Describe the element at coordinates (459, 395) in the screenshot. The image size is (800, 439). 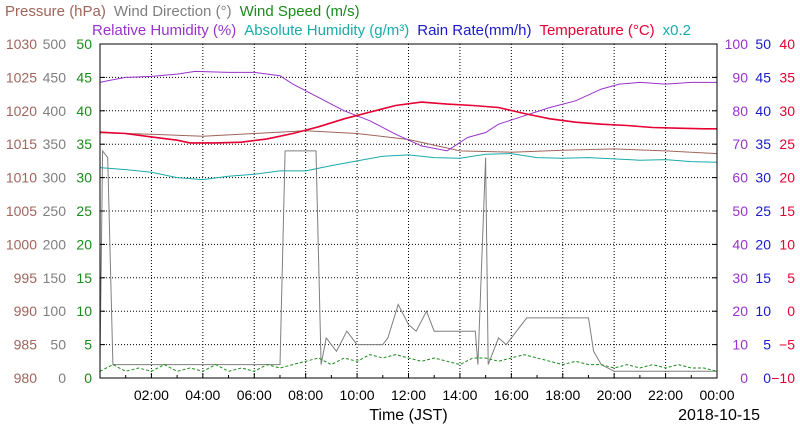
I see `x-tick-label: 14:00` at that location.